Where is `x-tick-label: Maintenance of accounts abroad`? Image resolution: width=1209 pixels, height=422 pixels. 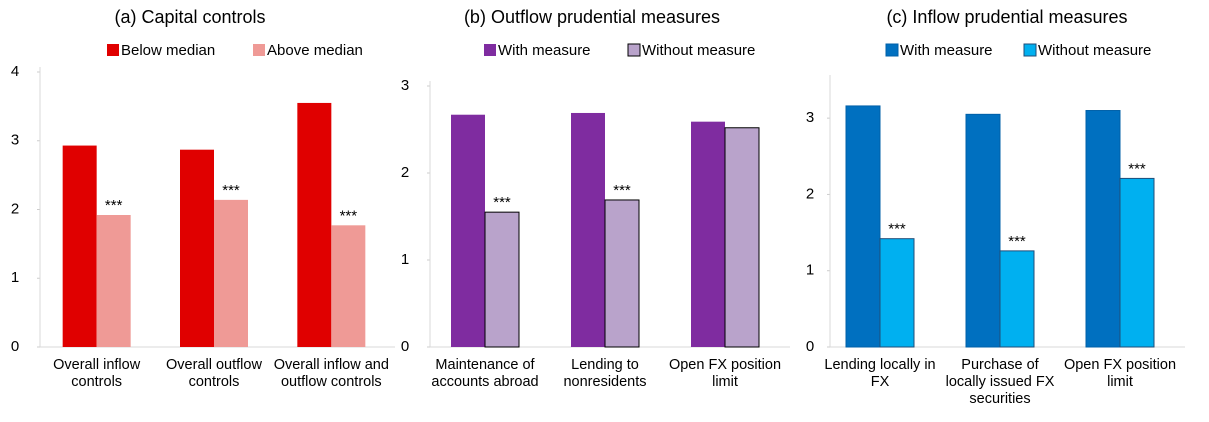
x-tick-label: Maintenance of accounts abroad is located at coordinates (485, 373).